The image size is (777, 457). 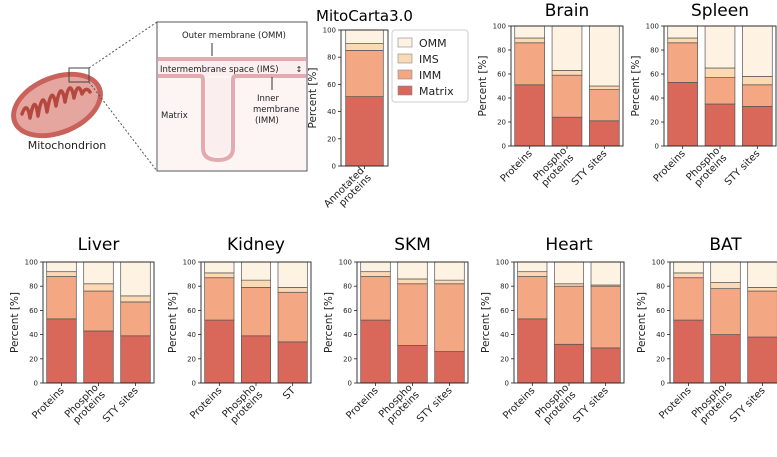 I want to click on chart-title: MitoCarta3.0, so click(x=364, y=16).